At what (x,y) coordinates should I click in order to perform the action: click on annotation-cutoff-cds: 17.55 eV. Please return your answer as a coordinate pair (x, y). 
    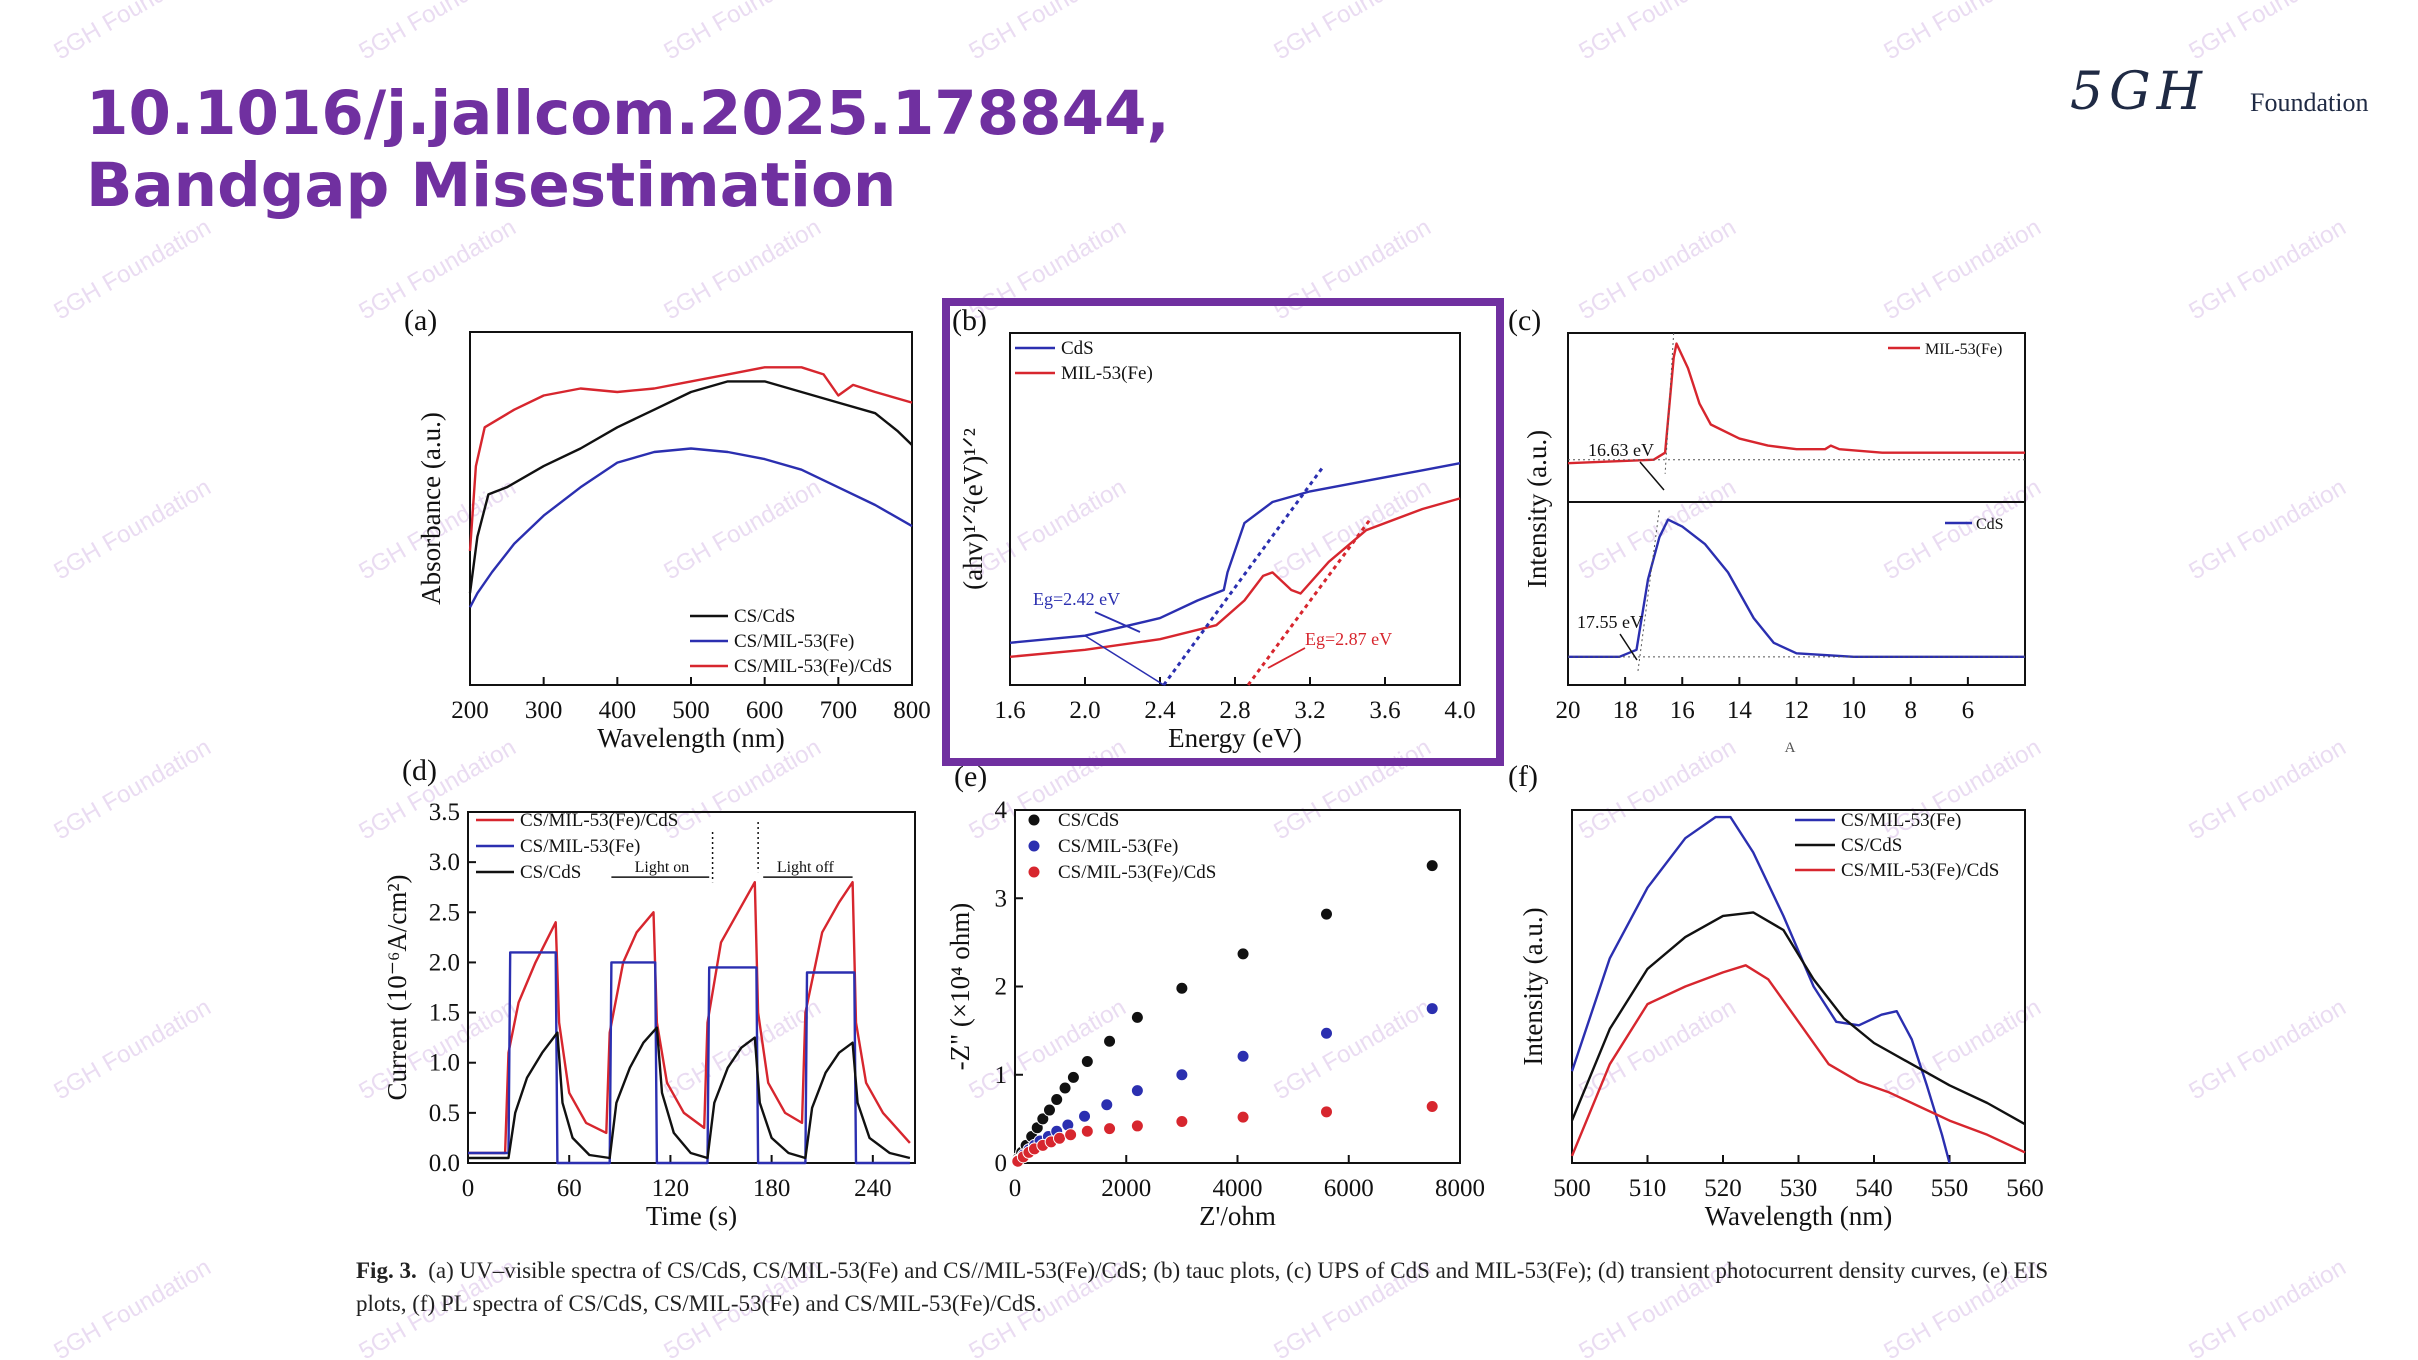
    Looking at the image, I should click on (1610, 622).